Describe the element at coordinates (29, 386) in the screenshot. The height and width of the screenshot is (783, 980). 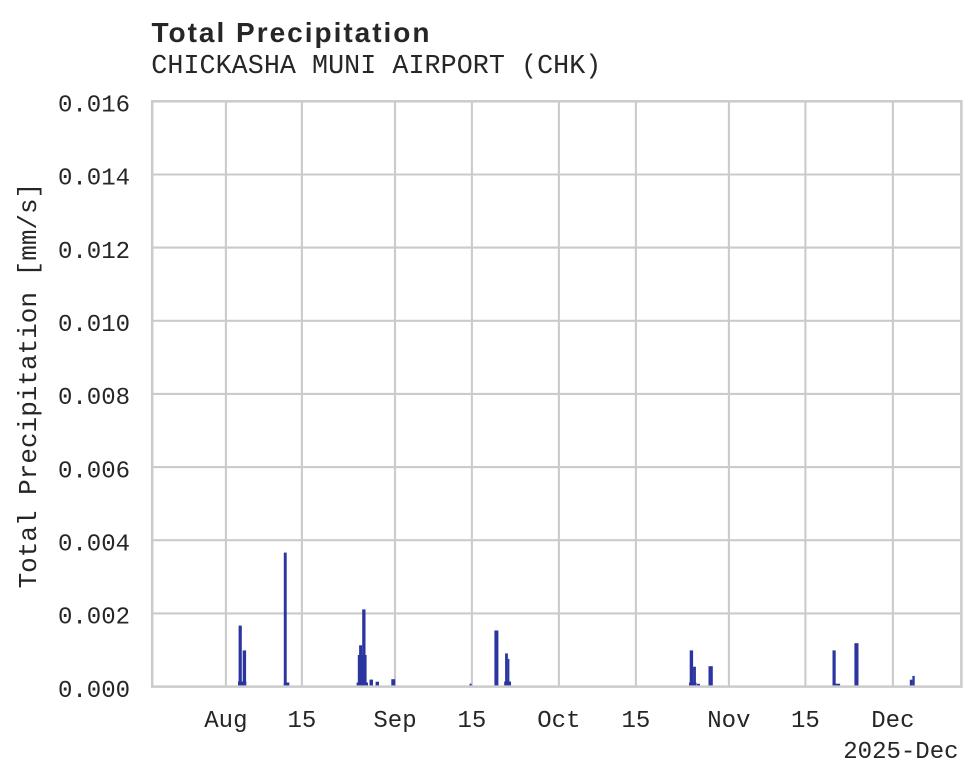
I see `svg-text: Total Precipitation [mm/s]` at that location.